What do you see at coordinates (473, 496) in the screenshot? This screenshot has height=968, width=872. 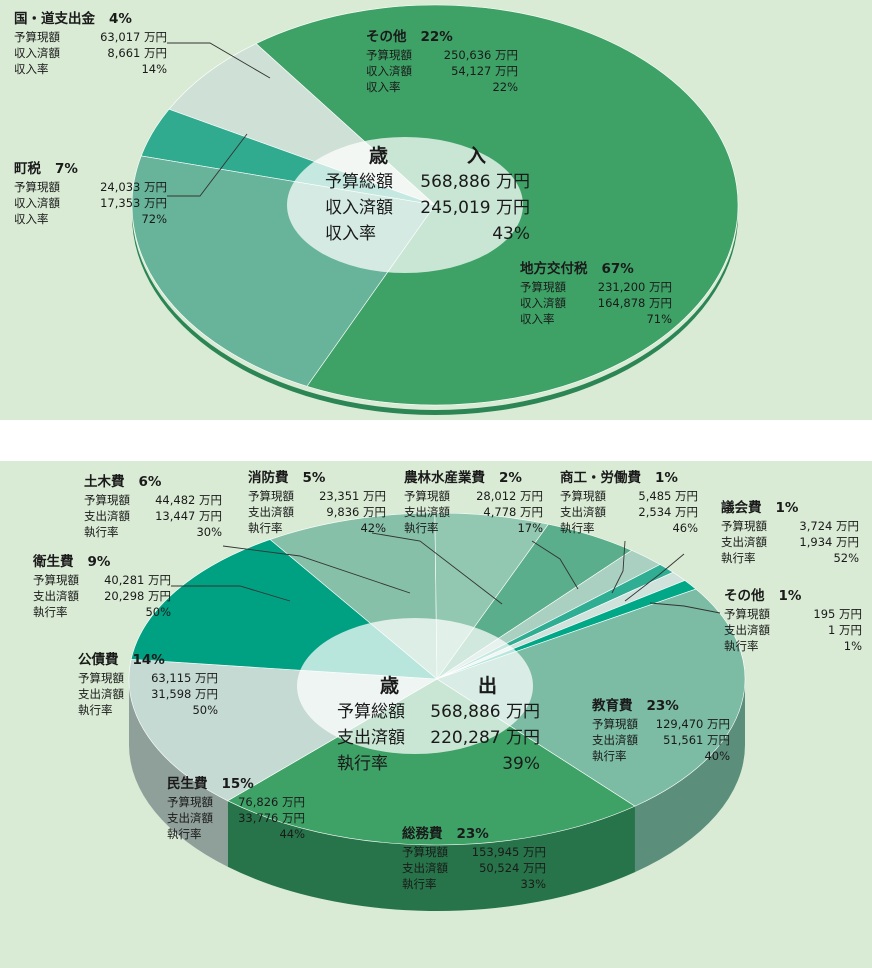 I see `slice-detail-row: 予算現額 28,012 万円` at bounding box center [473, 496].